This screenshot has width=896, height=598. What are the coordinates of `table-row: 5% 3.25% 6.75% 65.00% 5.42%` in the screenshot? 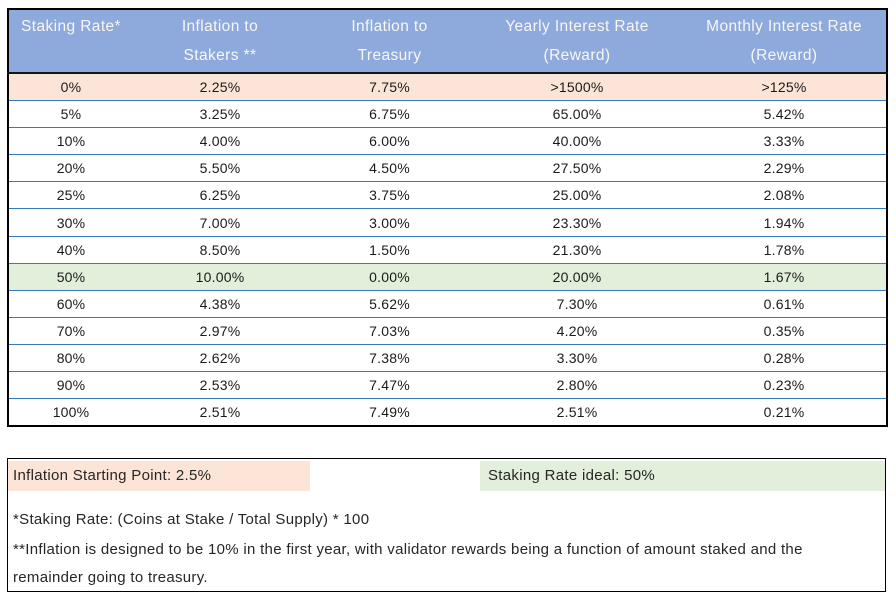 It's located at (447, 114).